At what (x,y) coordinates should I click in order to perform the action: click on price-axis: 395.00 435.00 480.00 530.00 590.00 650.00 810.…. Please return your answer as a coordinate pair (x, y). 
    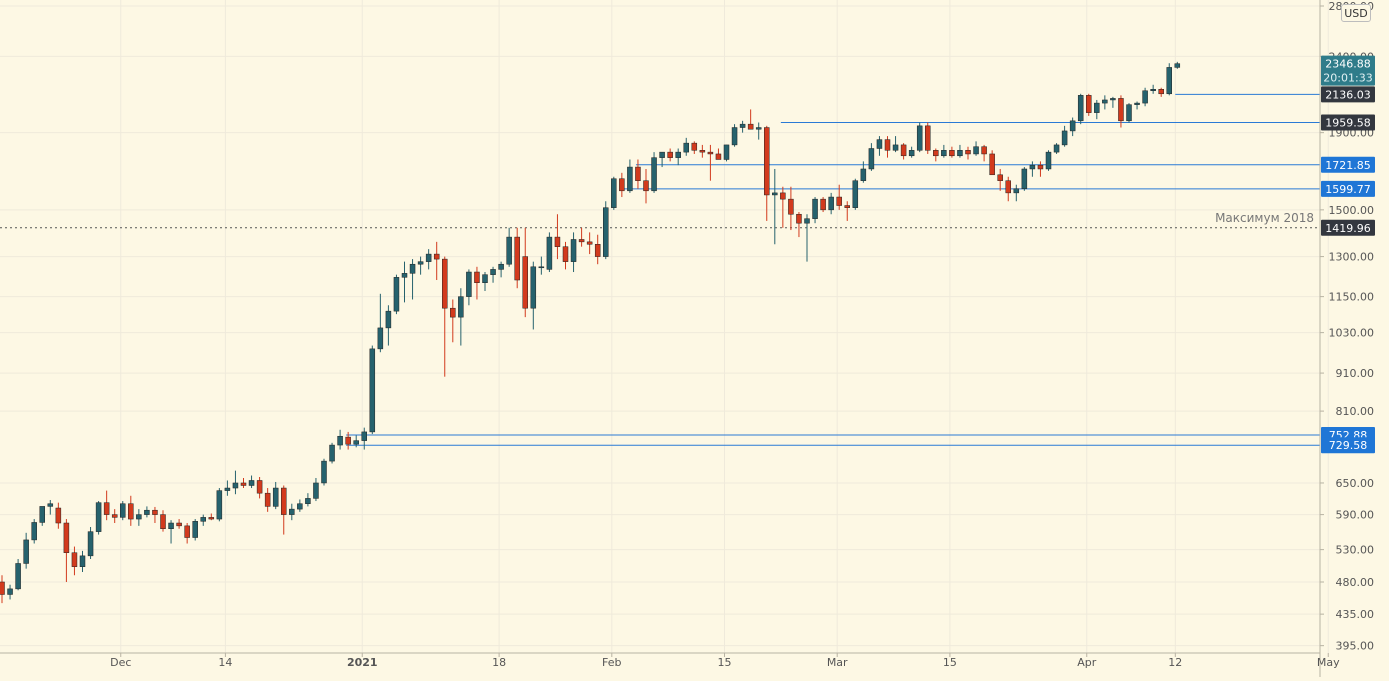
    Looking at the image, I should click on (1347, 338).